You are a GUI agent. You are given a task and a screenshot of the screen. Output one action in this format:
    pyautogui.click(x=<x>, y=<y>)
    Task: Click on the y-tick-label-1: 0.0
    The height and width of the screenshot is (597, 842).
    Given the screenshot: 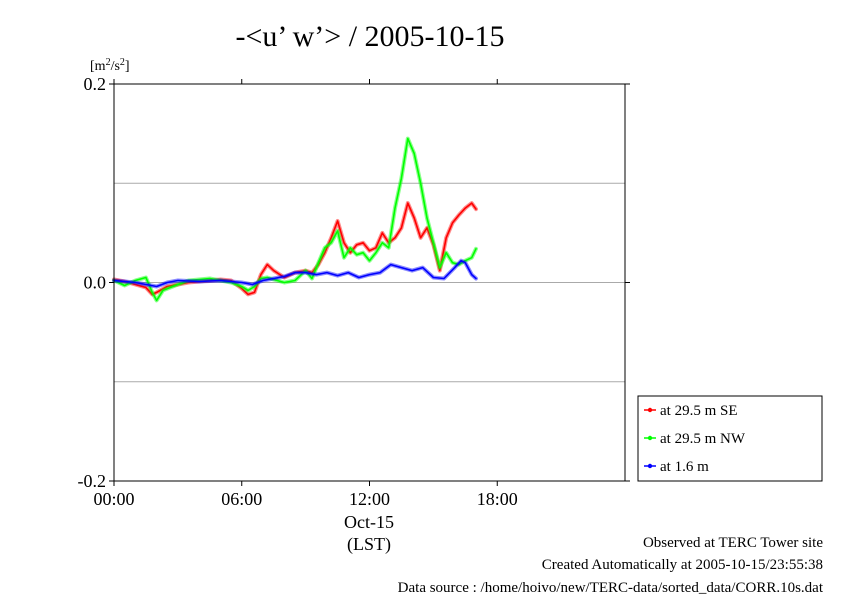 What is the action you would take?
    pyautogui.click(x=95, y=283)
    